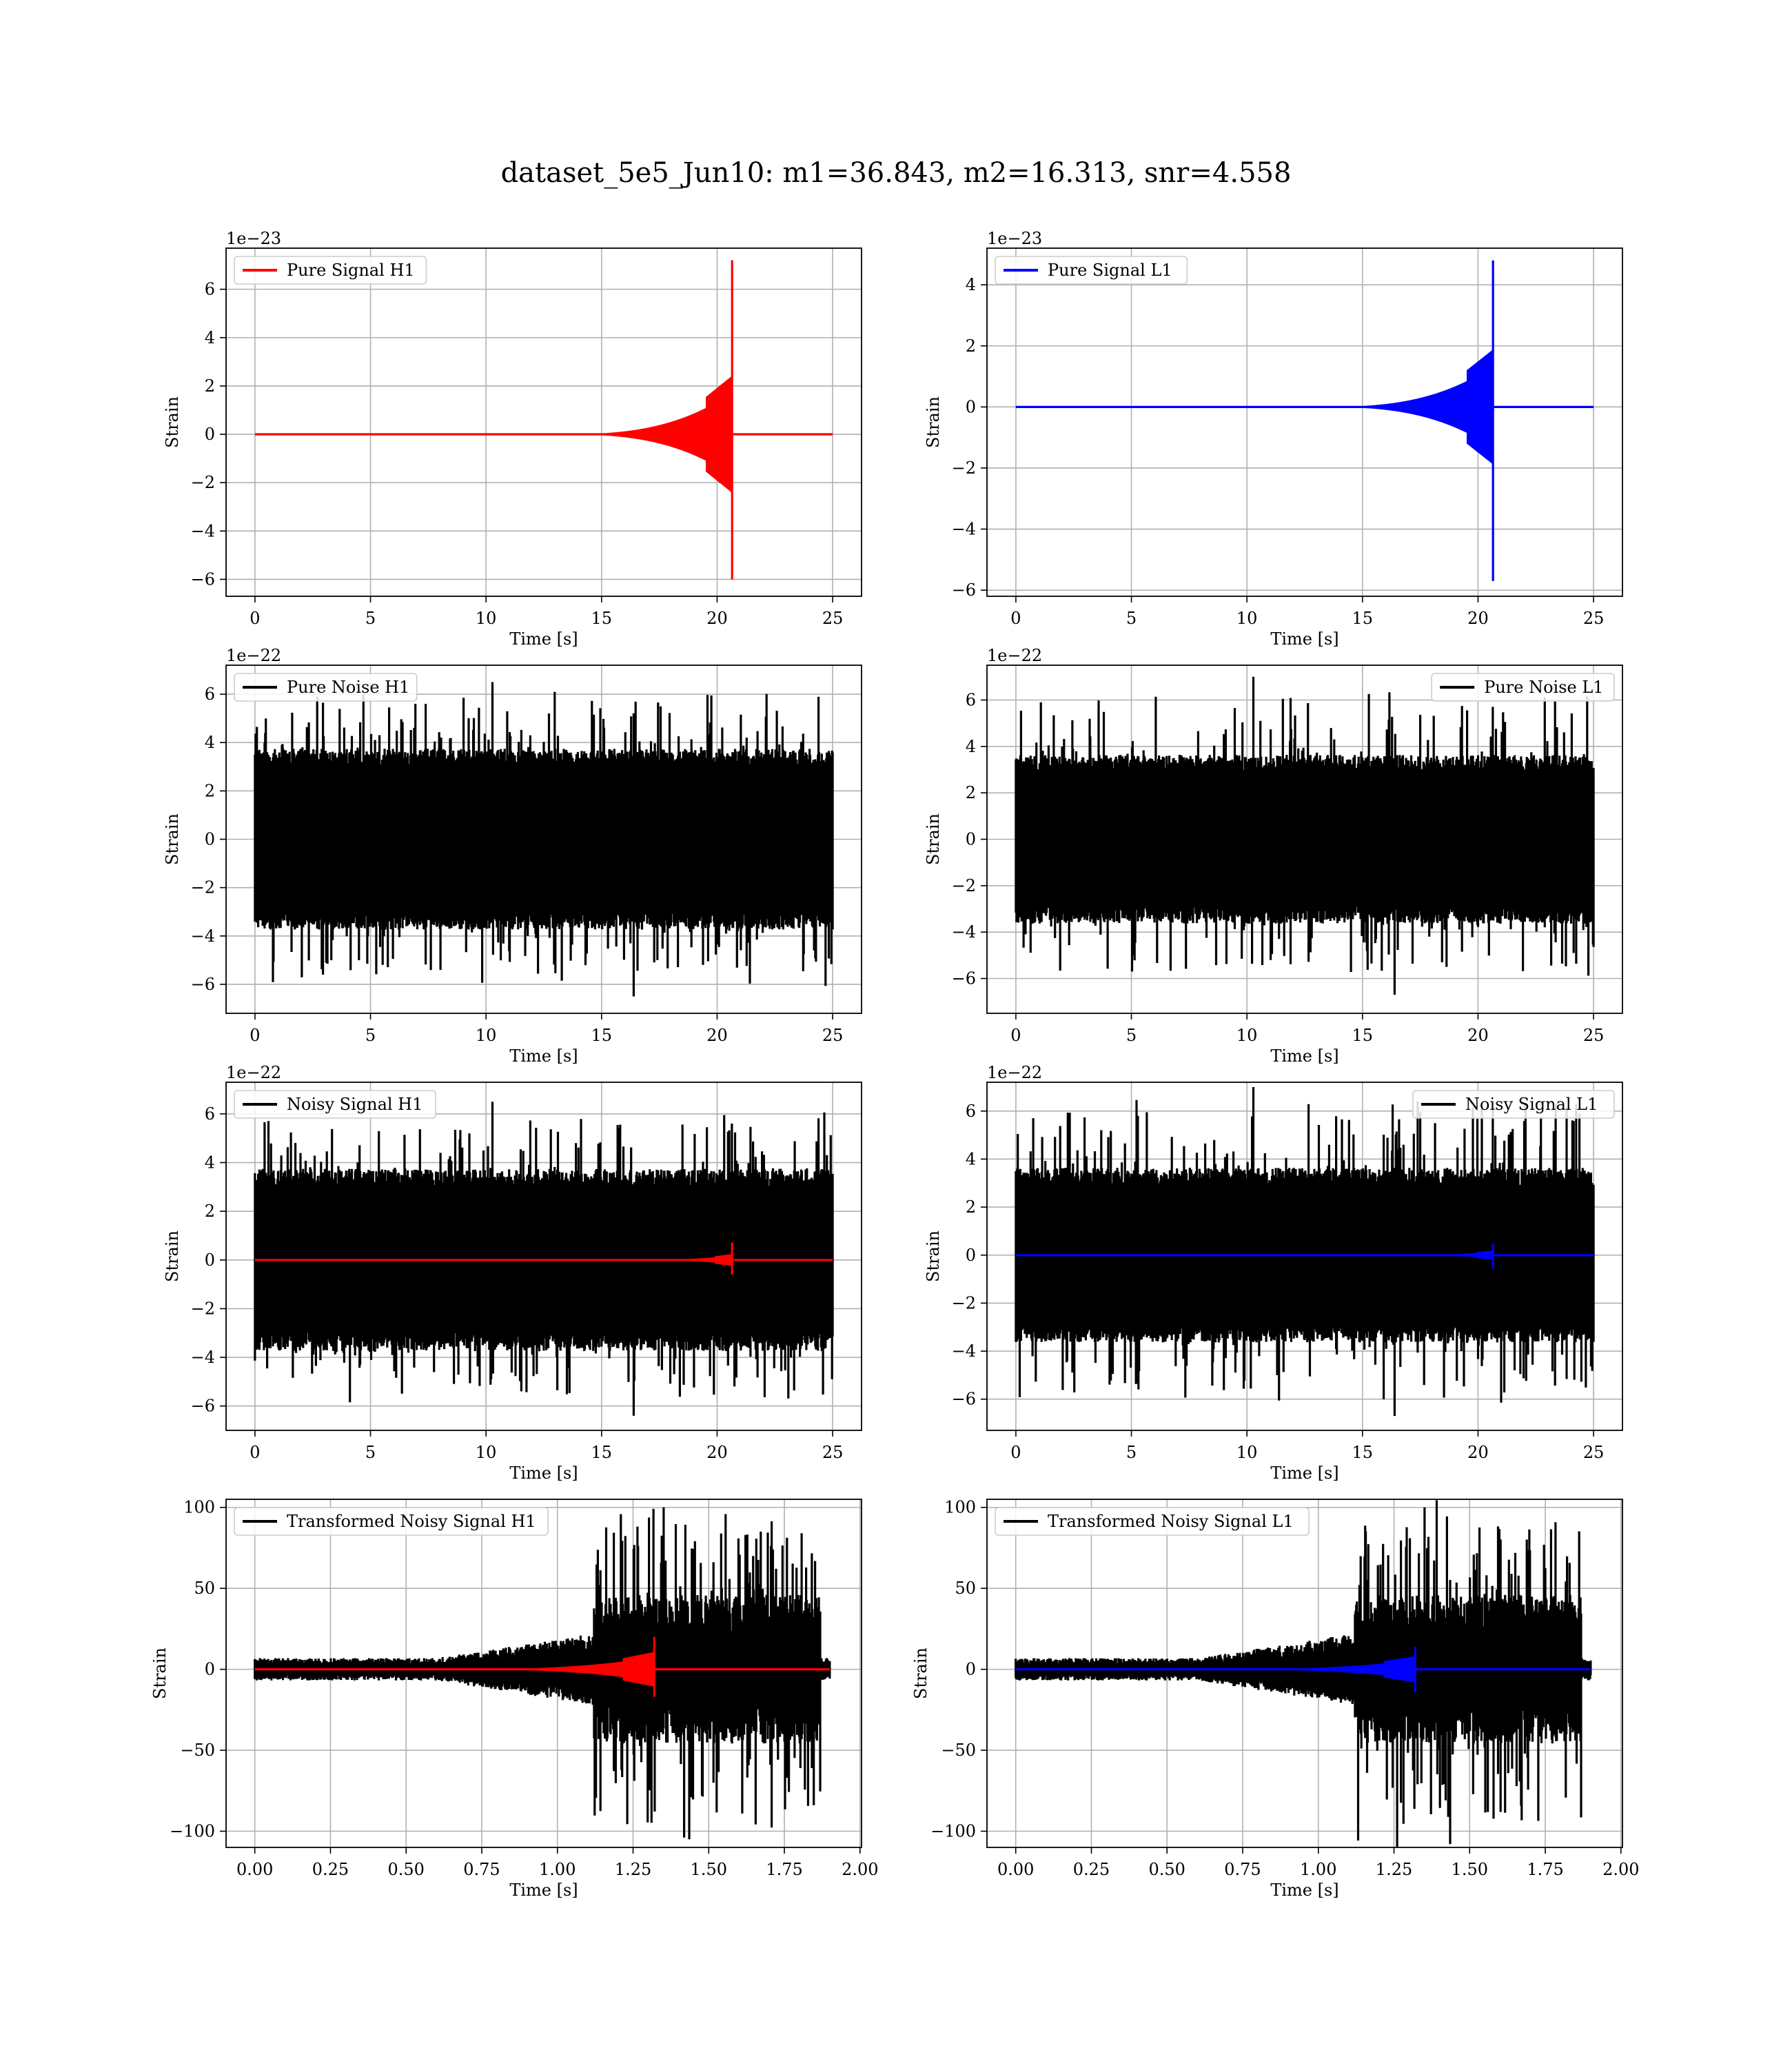  Describe the element at coordinates (1247, 618) in the screenshot. I see `l1-pure-signal-xtick-label-2: 10` at that location.